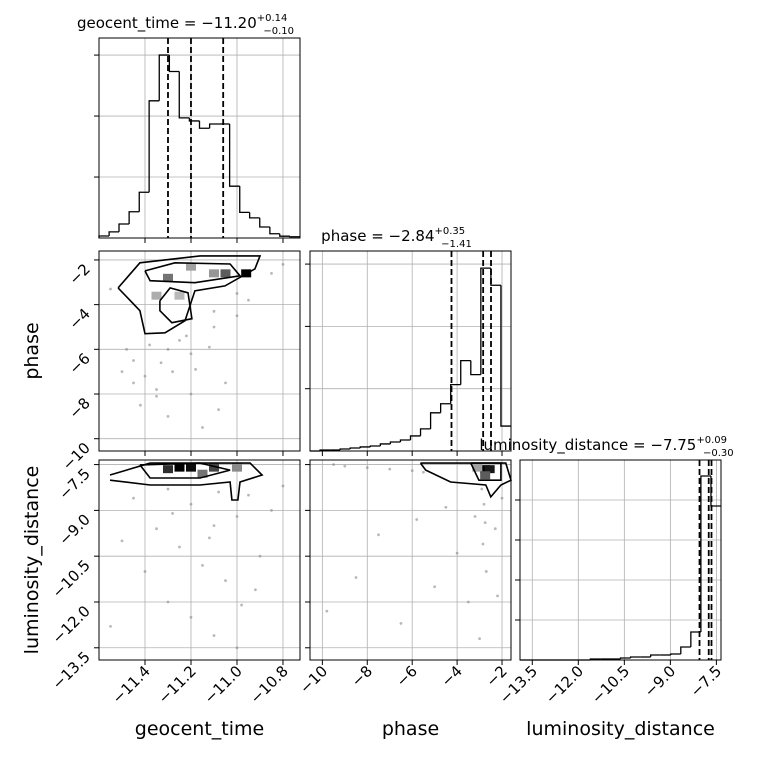  I want to click on title-lower: −0.10, so click(278, 31).